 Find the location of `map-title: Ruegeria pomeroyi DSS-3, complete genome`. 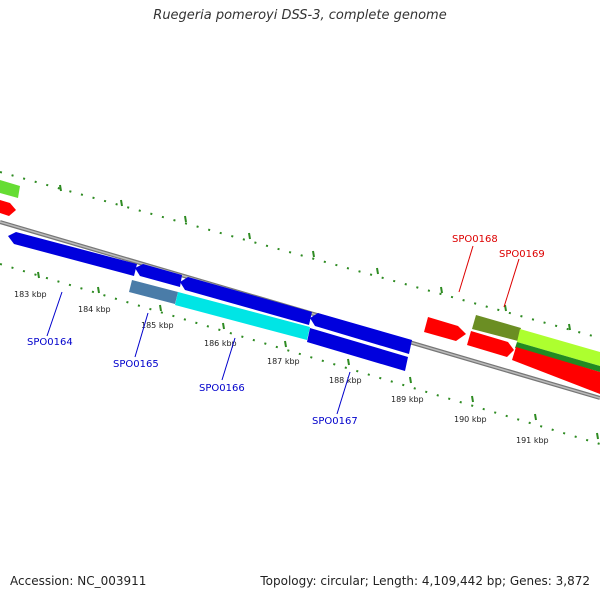

map-title: Ruegeria pomeroyi DSS-3, complete genome is located at coordinates (300, 15).